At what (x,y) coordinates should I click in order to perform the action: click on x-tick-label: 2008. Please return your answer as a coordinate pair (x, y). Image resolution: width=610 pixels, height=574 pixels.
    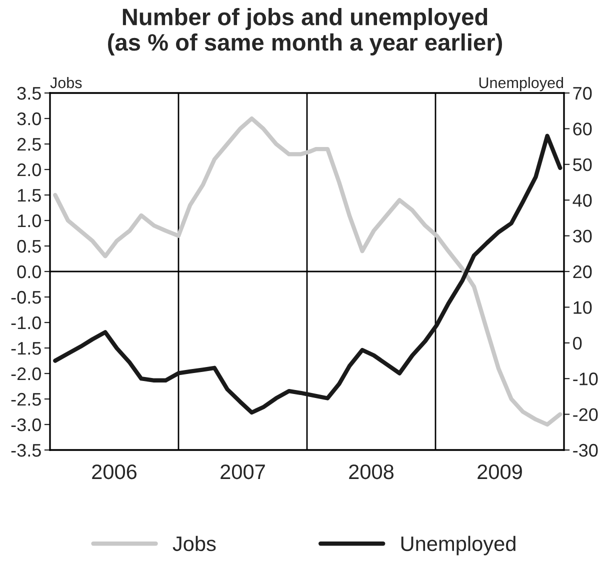
    Looking at the image, I should click on (371, 472).